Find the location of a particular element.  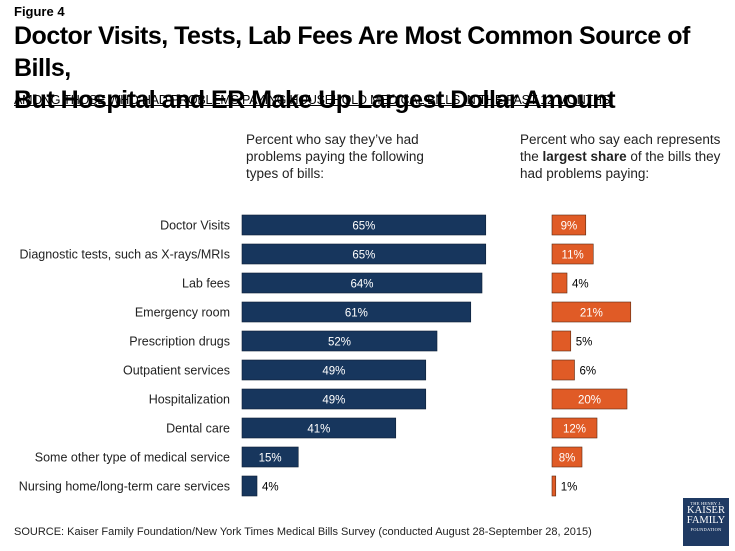

kff-logo: THE HENRY J. KAISER FAMILY FOUNDATION is located at coordinates (706, 522).